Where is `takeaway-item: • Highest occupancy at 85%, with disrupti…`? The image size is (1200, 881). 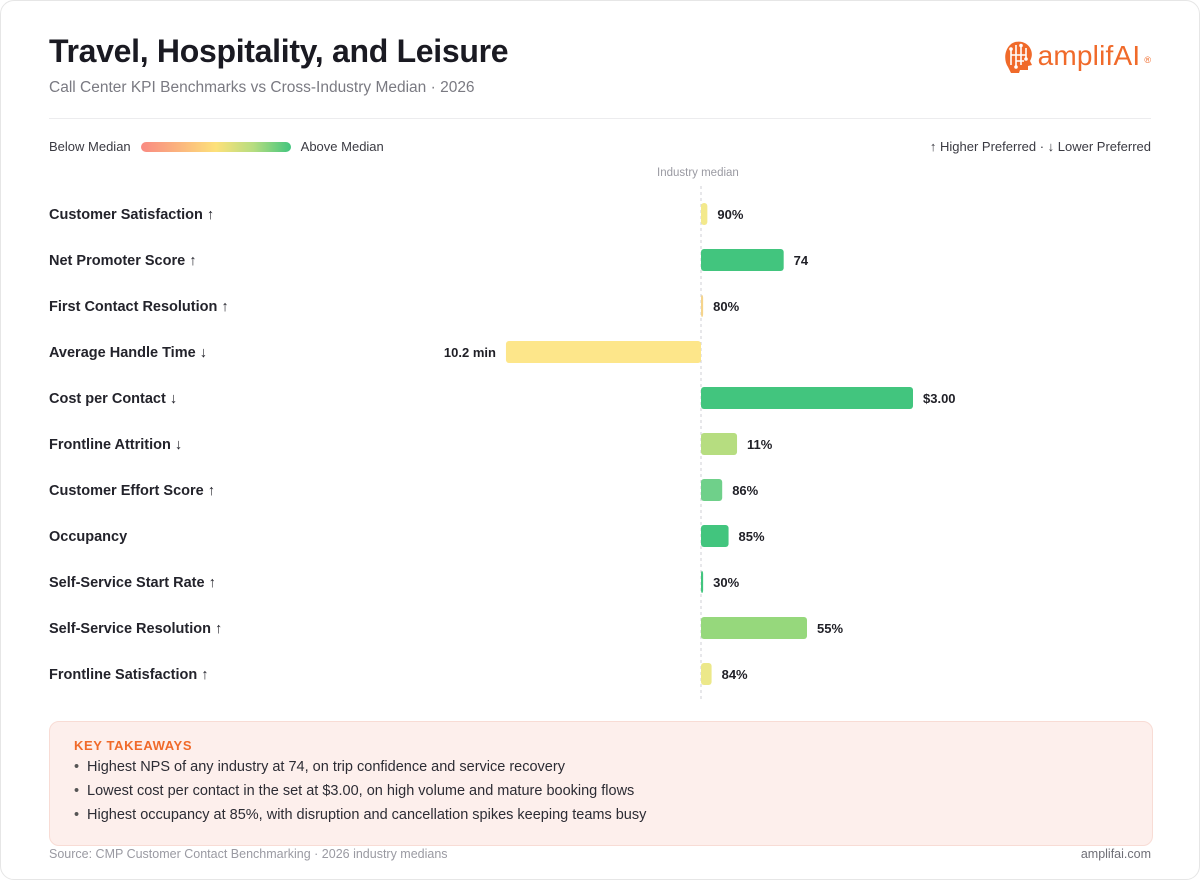
takeaway-item: • Highest occupancy at 85%, with disrupti… is located at coordinates (360, 815).